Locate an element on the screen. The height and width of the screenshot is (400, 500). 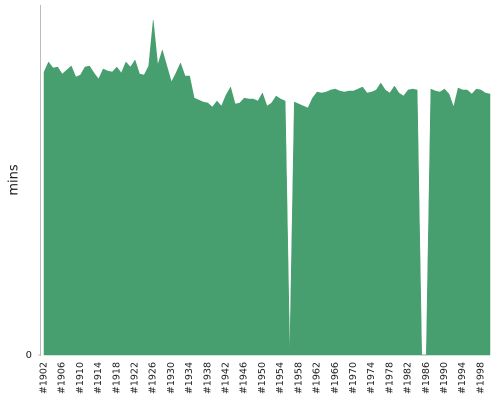
x-tick-label: #1926 is located at coordinates (153, 378).